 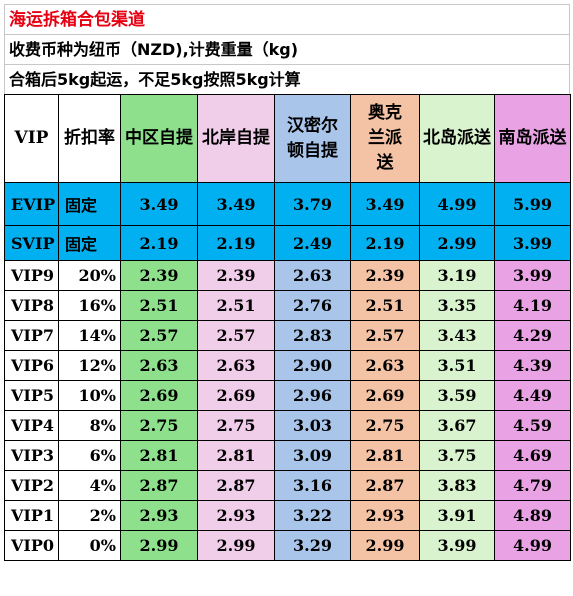 I want to click on price-northshore-pickup: 2.69, so click(x=236, y=395).